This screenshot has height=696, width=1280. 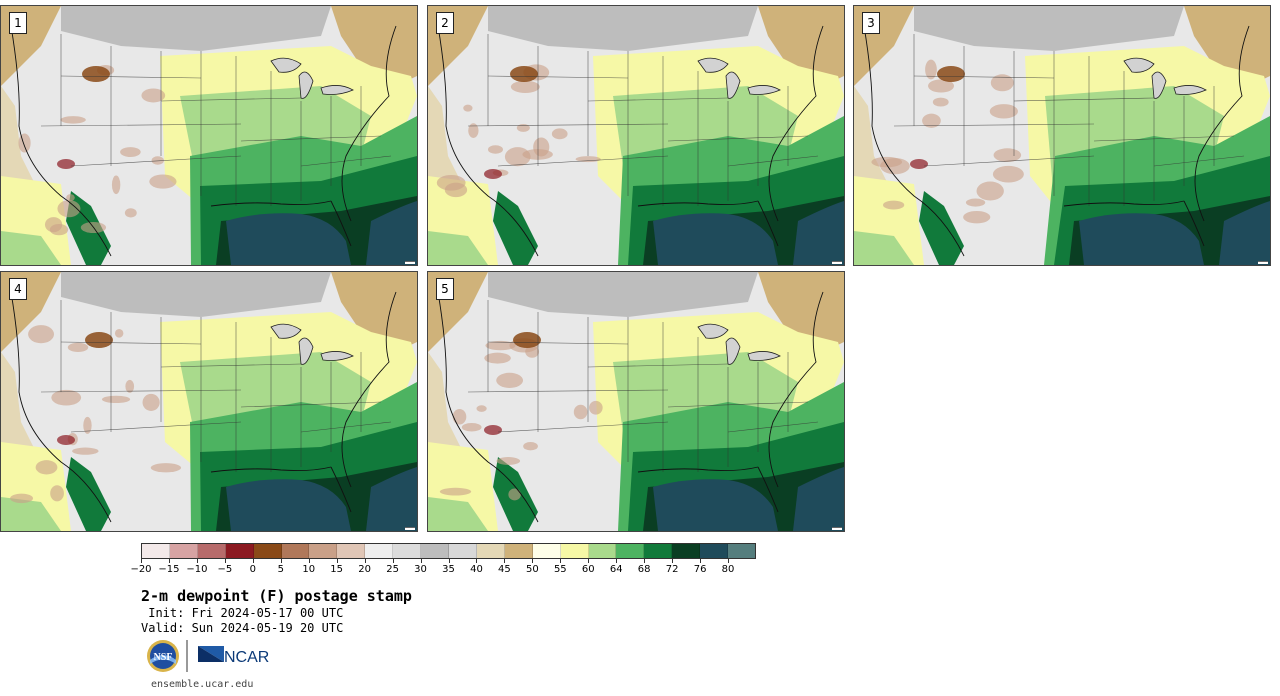 What do you see at coordinates (208, 656) in the screenshot?
I see `logos: NSF NCAR` at bounding box center [208, 656].